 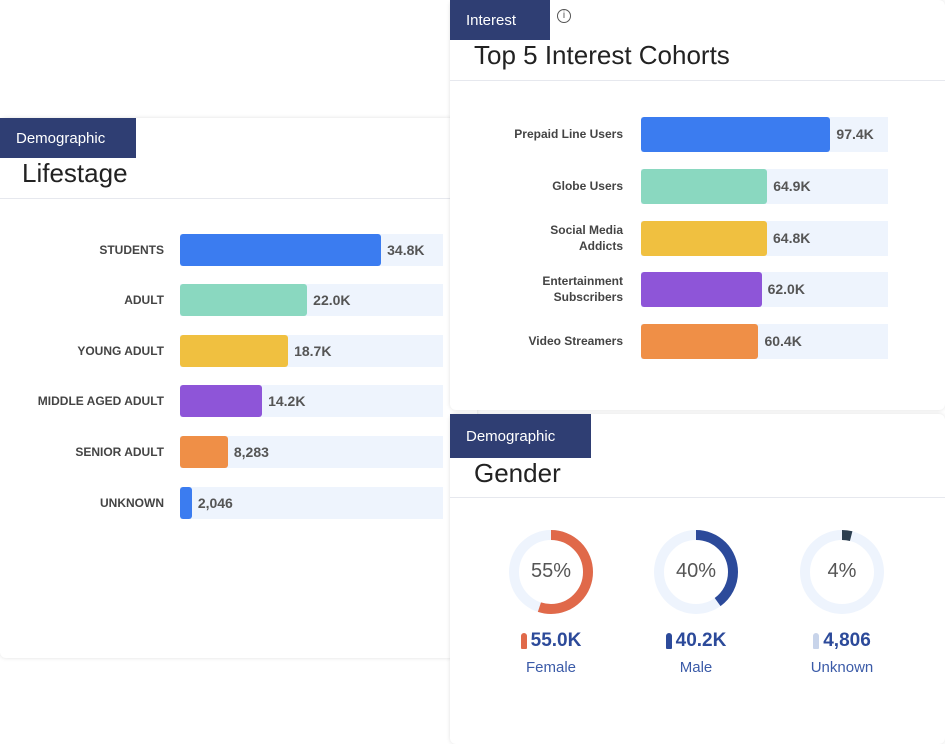 I want to click on bar-label: ADULT, so click(x=144, y=300).